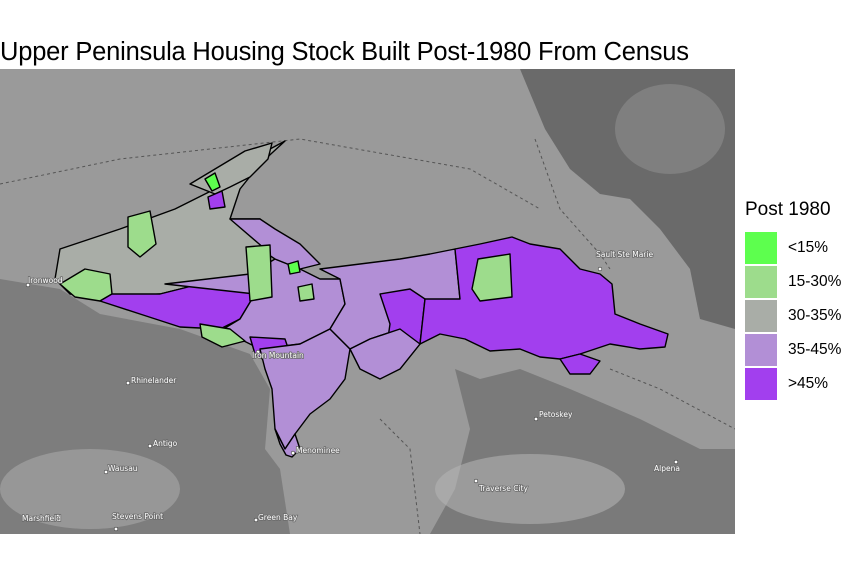 The width and height of the screenshot is (850, 567). I want to click on legend-item: 35-45%, so click(797, 350).